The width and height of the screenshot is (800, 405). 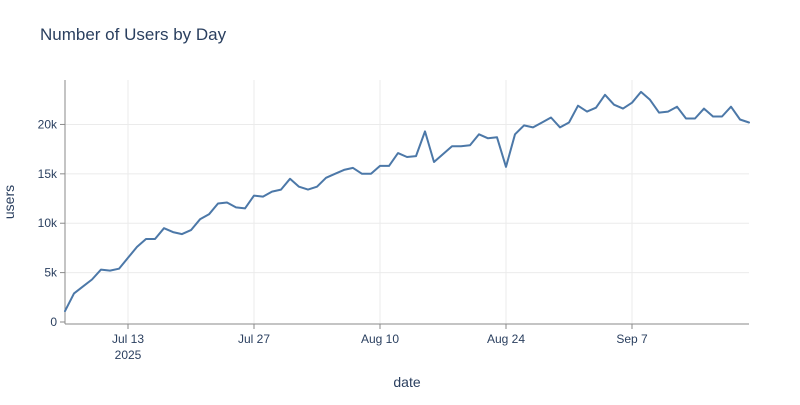 What do you see at coordinates (506, 339) in the screenshot?
I see `x-tick-label: Aug 24` at bounding box center [506, 339].